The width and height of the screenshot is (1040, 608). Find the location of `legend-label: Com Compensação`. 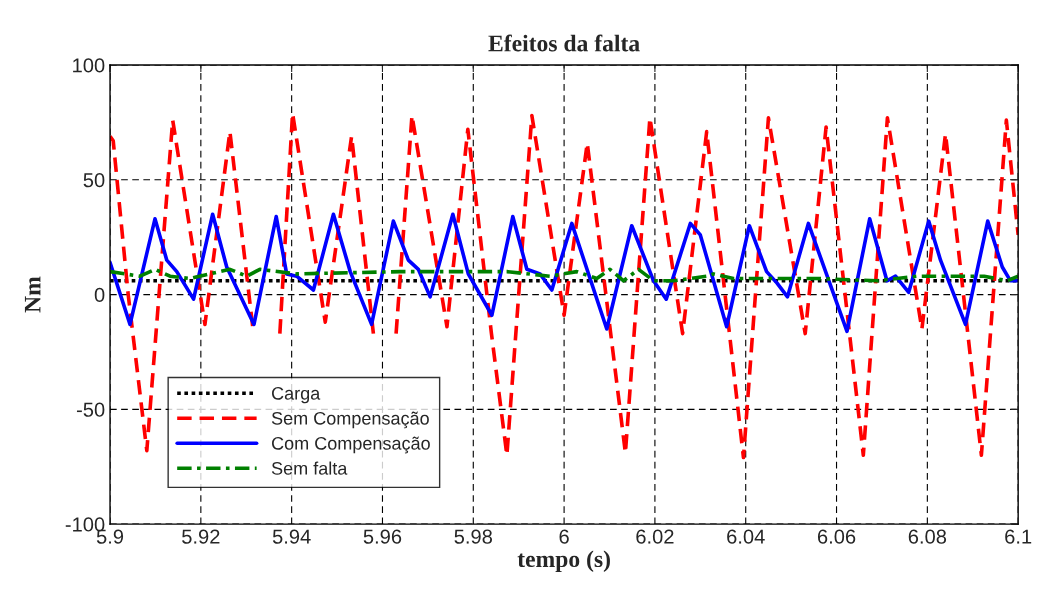

legend-label: Com Compensação is located at coordinates (350, 445).